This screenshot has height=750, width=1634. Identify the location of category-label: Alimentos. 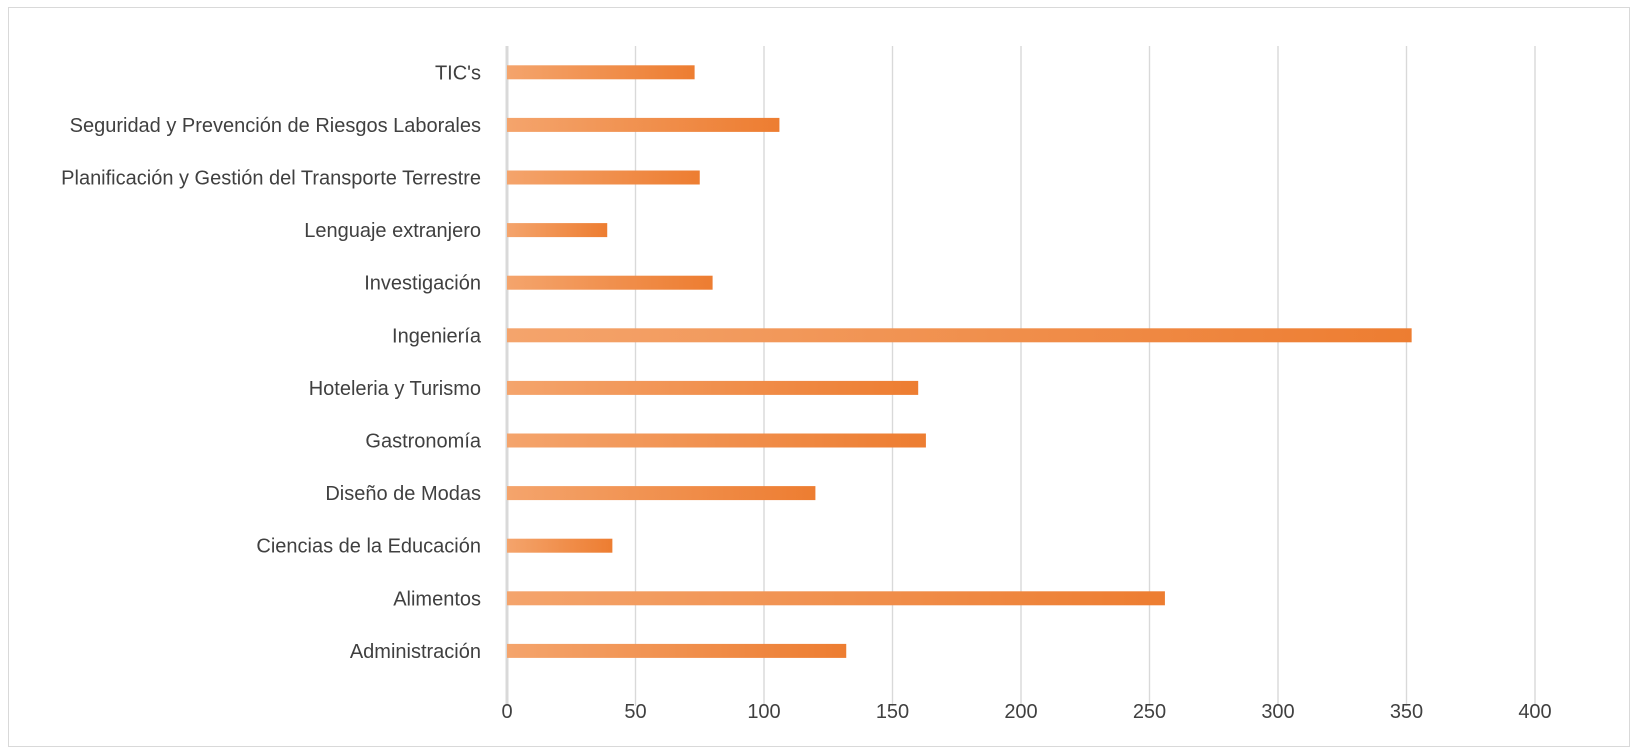
(437, 599).